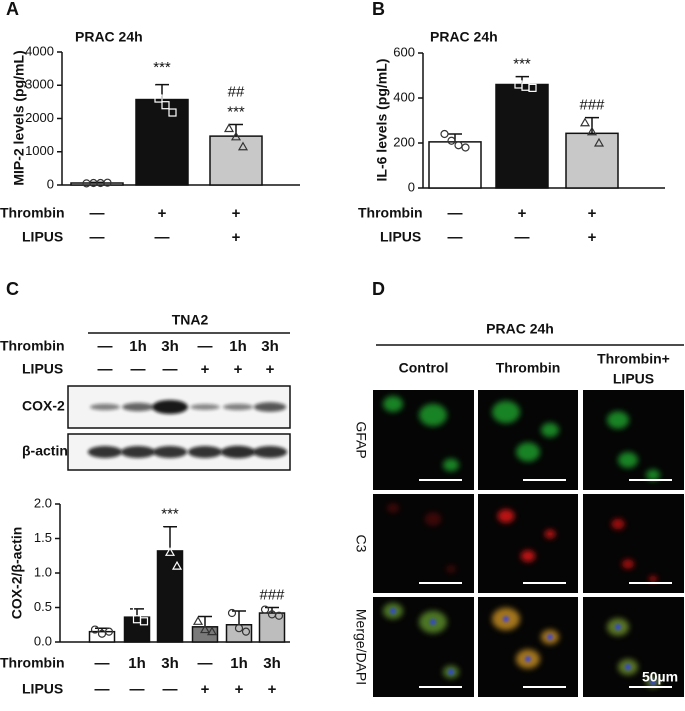  Describe the element at coordinates (382, 120) in the screenshot. I see `y-axis-label: IL-6 levels (pg/mL)` at that location.